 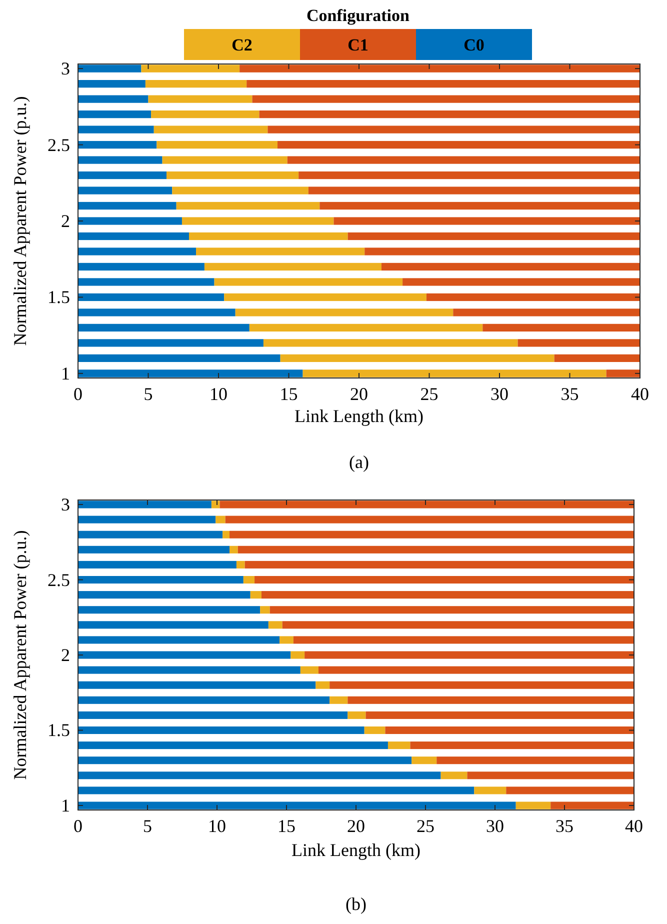 What do you see at coordinates (78, 826) in the screenshot?
I see `x-tick-label: 0` at bounding box center [78, 826].